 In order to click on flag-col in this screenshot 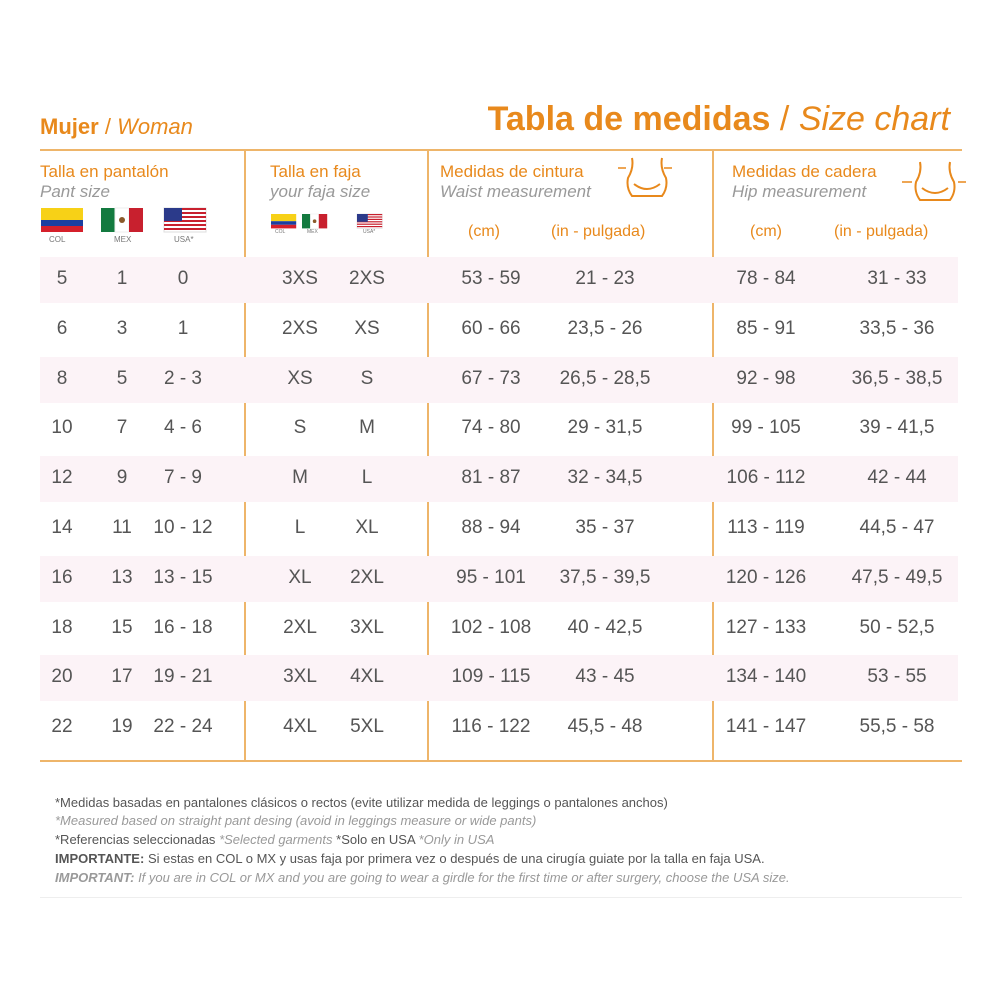, I will do `click(284, 221)`.